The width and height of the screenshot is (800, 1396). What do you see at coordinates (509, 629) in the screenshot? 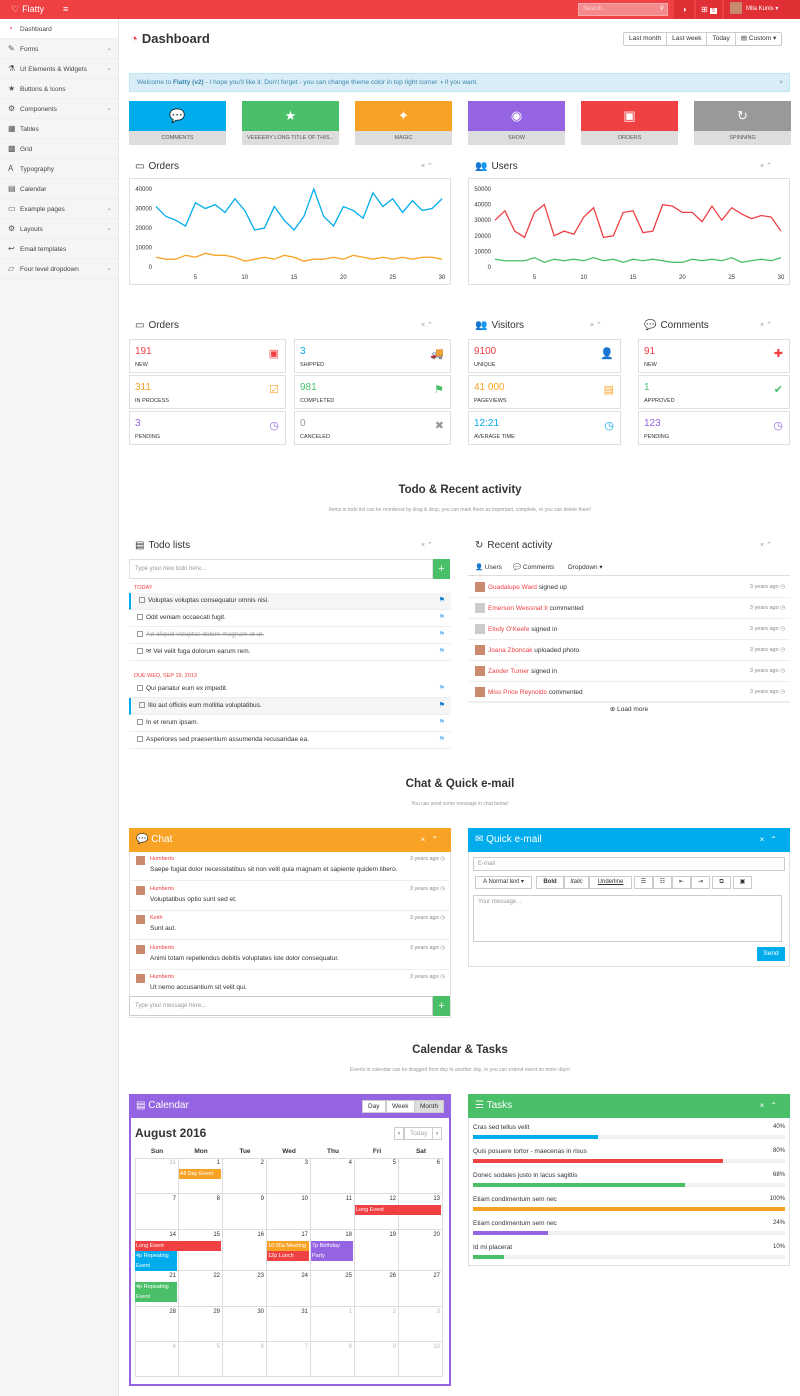
I see `activity-user-link: Elody O'Keefe` at bounding box center [509, 629].